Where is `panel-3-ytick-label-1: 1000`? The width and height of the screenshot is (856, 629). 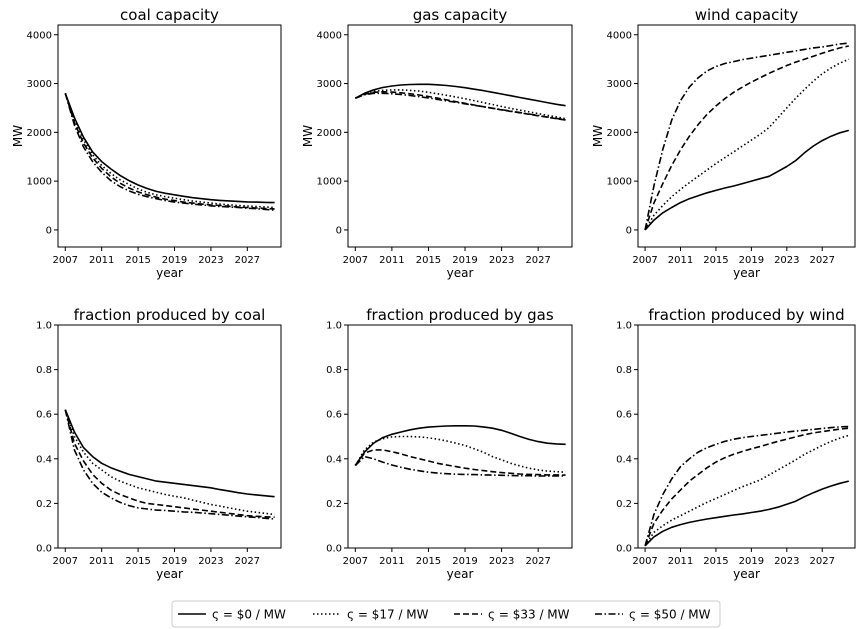 panel-3-ytick-label-1: 1000 is located at coordinates (619, 182).